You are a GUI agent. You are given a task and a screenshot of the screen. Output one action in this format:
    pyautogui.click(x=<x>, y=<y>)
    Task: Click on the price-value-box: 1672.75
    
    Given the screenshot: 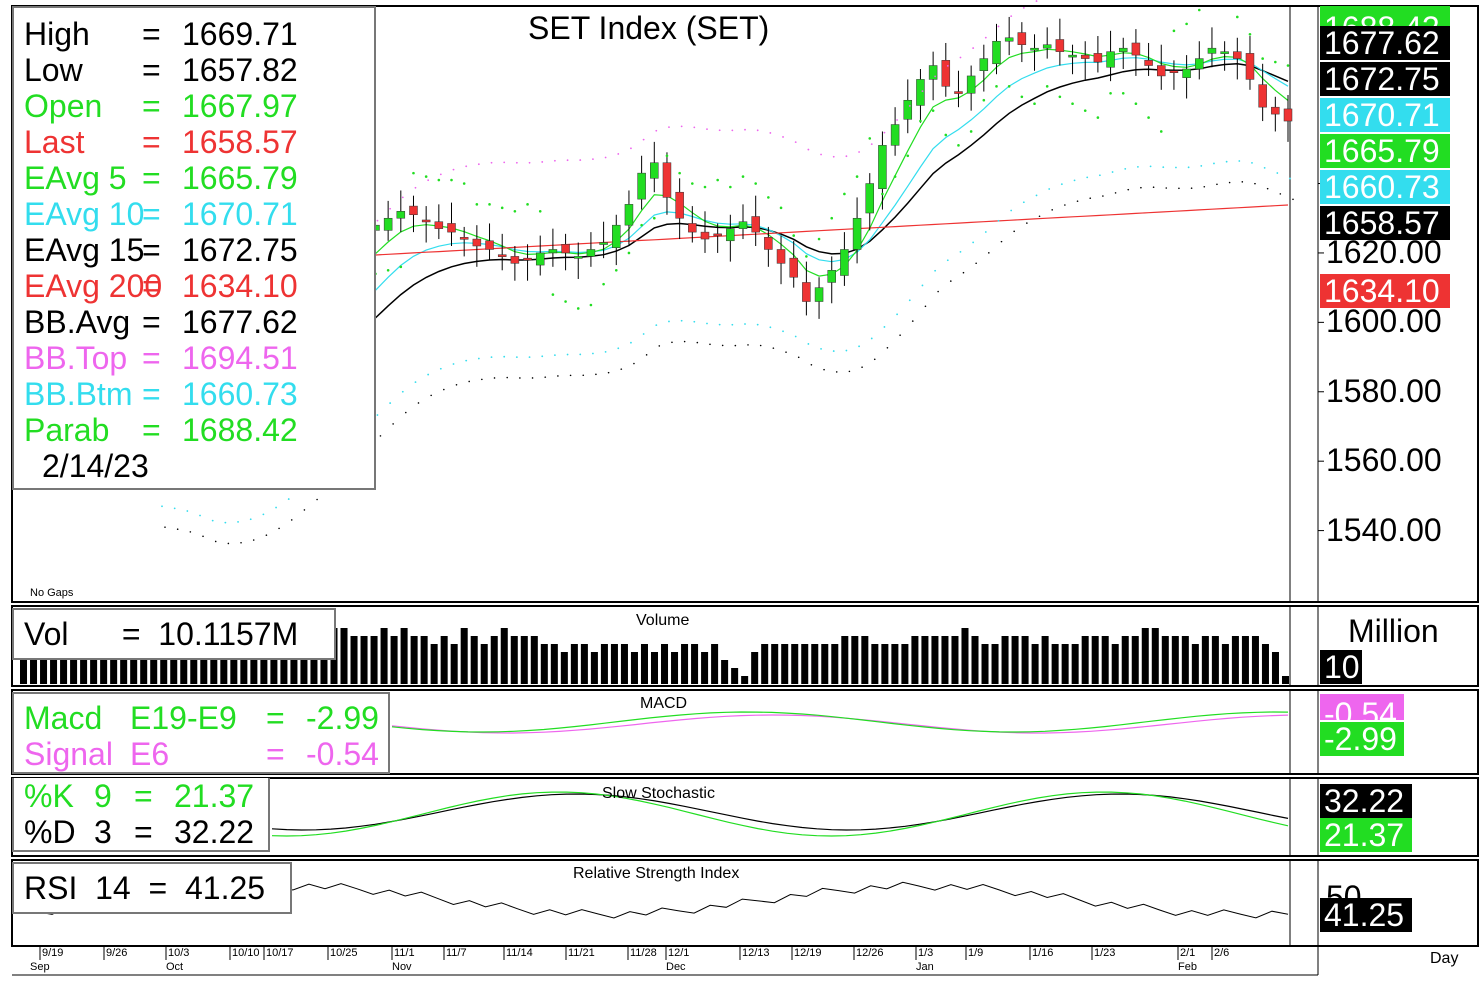 What is the action you would take?
    pyautogui.click(x=1385, y=79)
    